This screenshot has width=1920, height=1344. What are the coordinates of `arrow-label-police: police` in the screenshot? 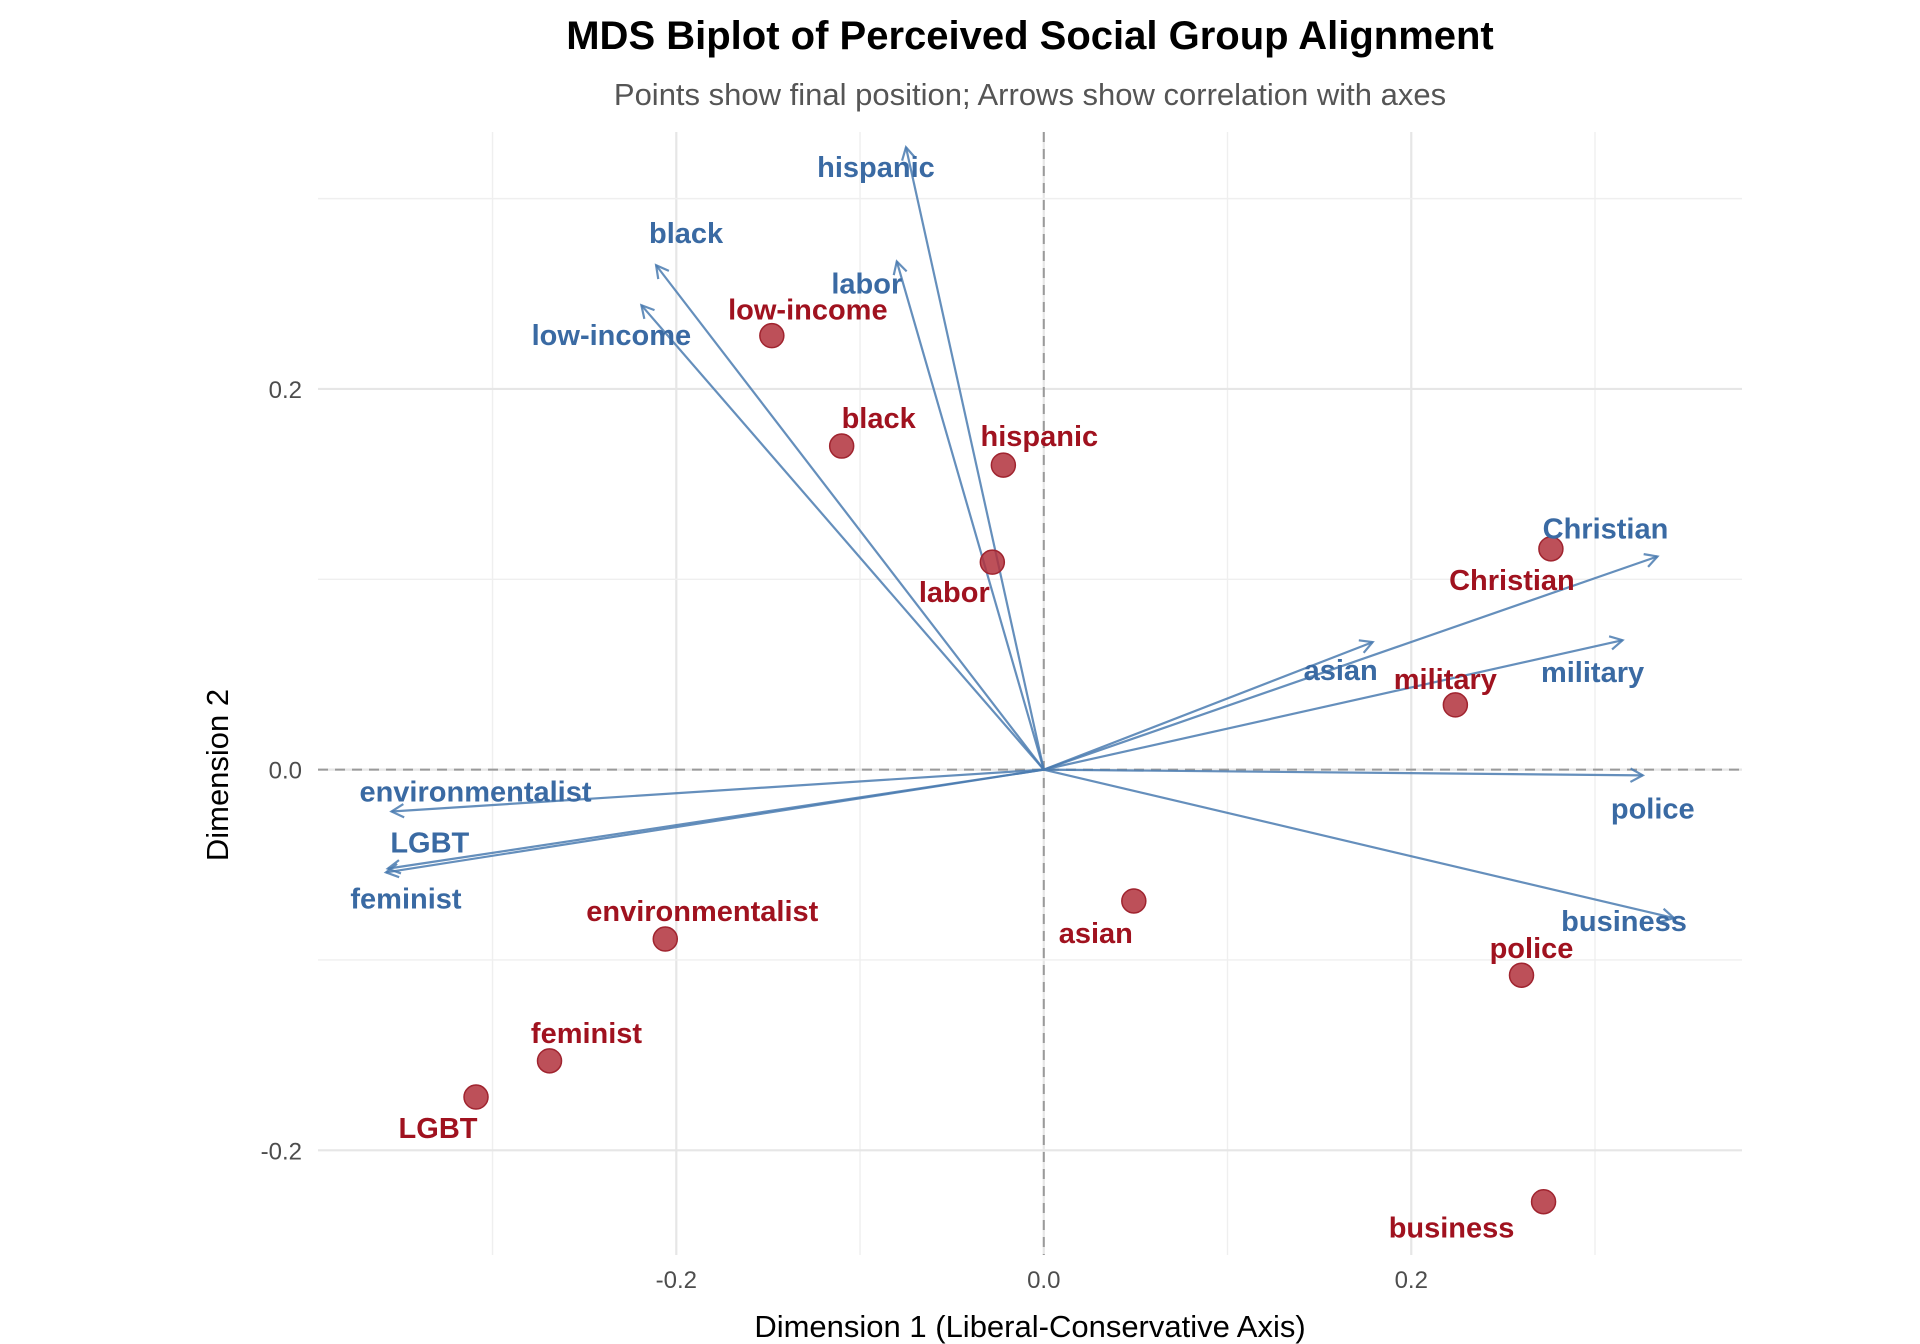 It's located at (1653, 809).